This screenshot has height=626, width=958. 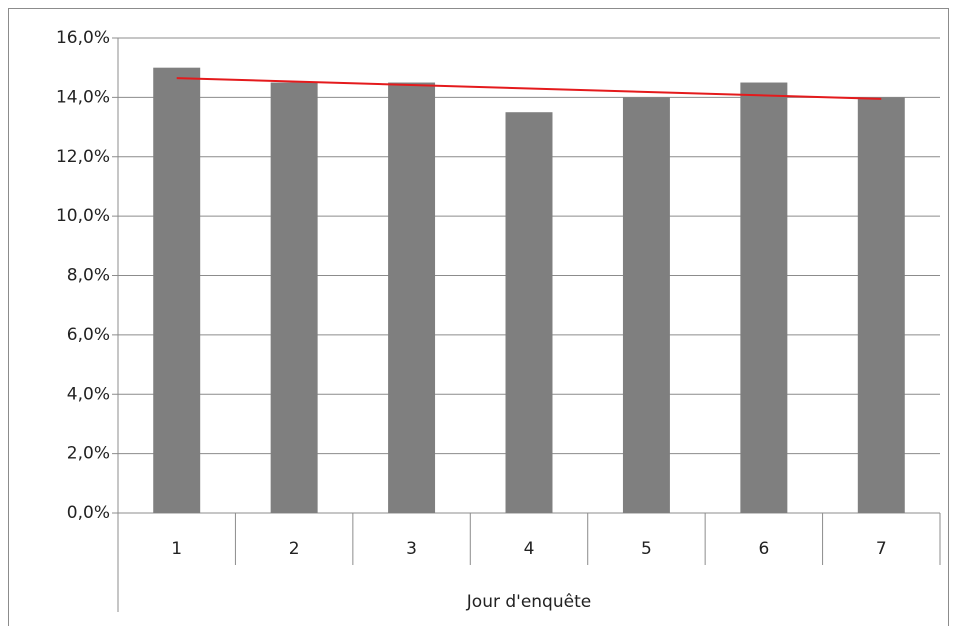 What do you see at coordinates (763, 549) in the screenshot?
I see `x-tick-label: 6` at bounding box center [763, 549].